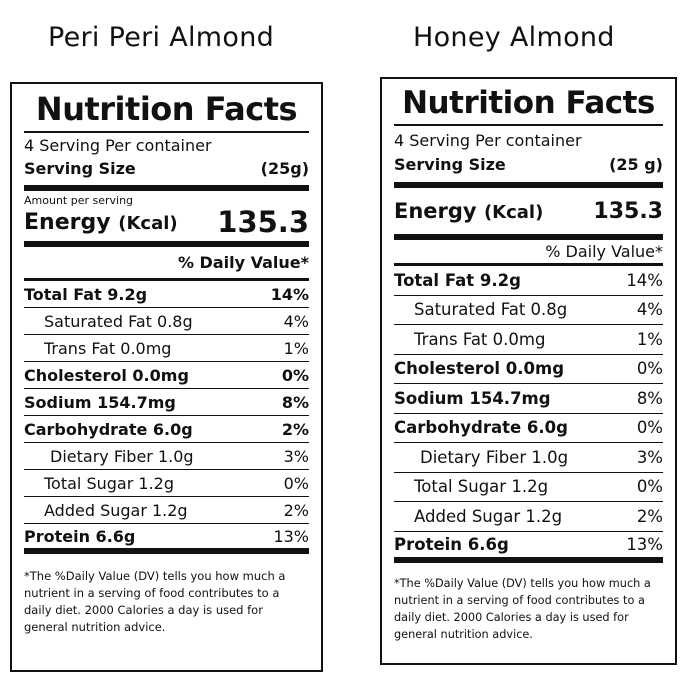 The height and width of the screenshot is (700, 690). I want to click on serving-size-row: Serving Size (25 g), so click(528, 164).